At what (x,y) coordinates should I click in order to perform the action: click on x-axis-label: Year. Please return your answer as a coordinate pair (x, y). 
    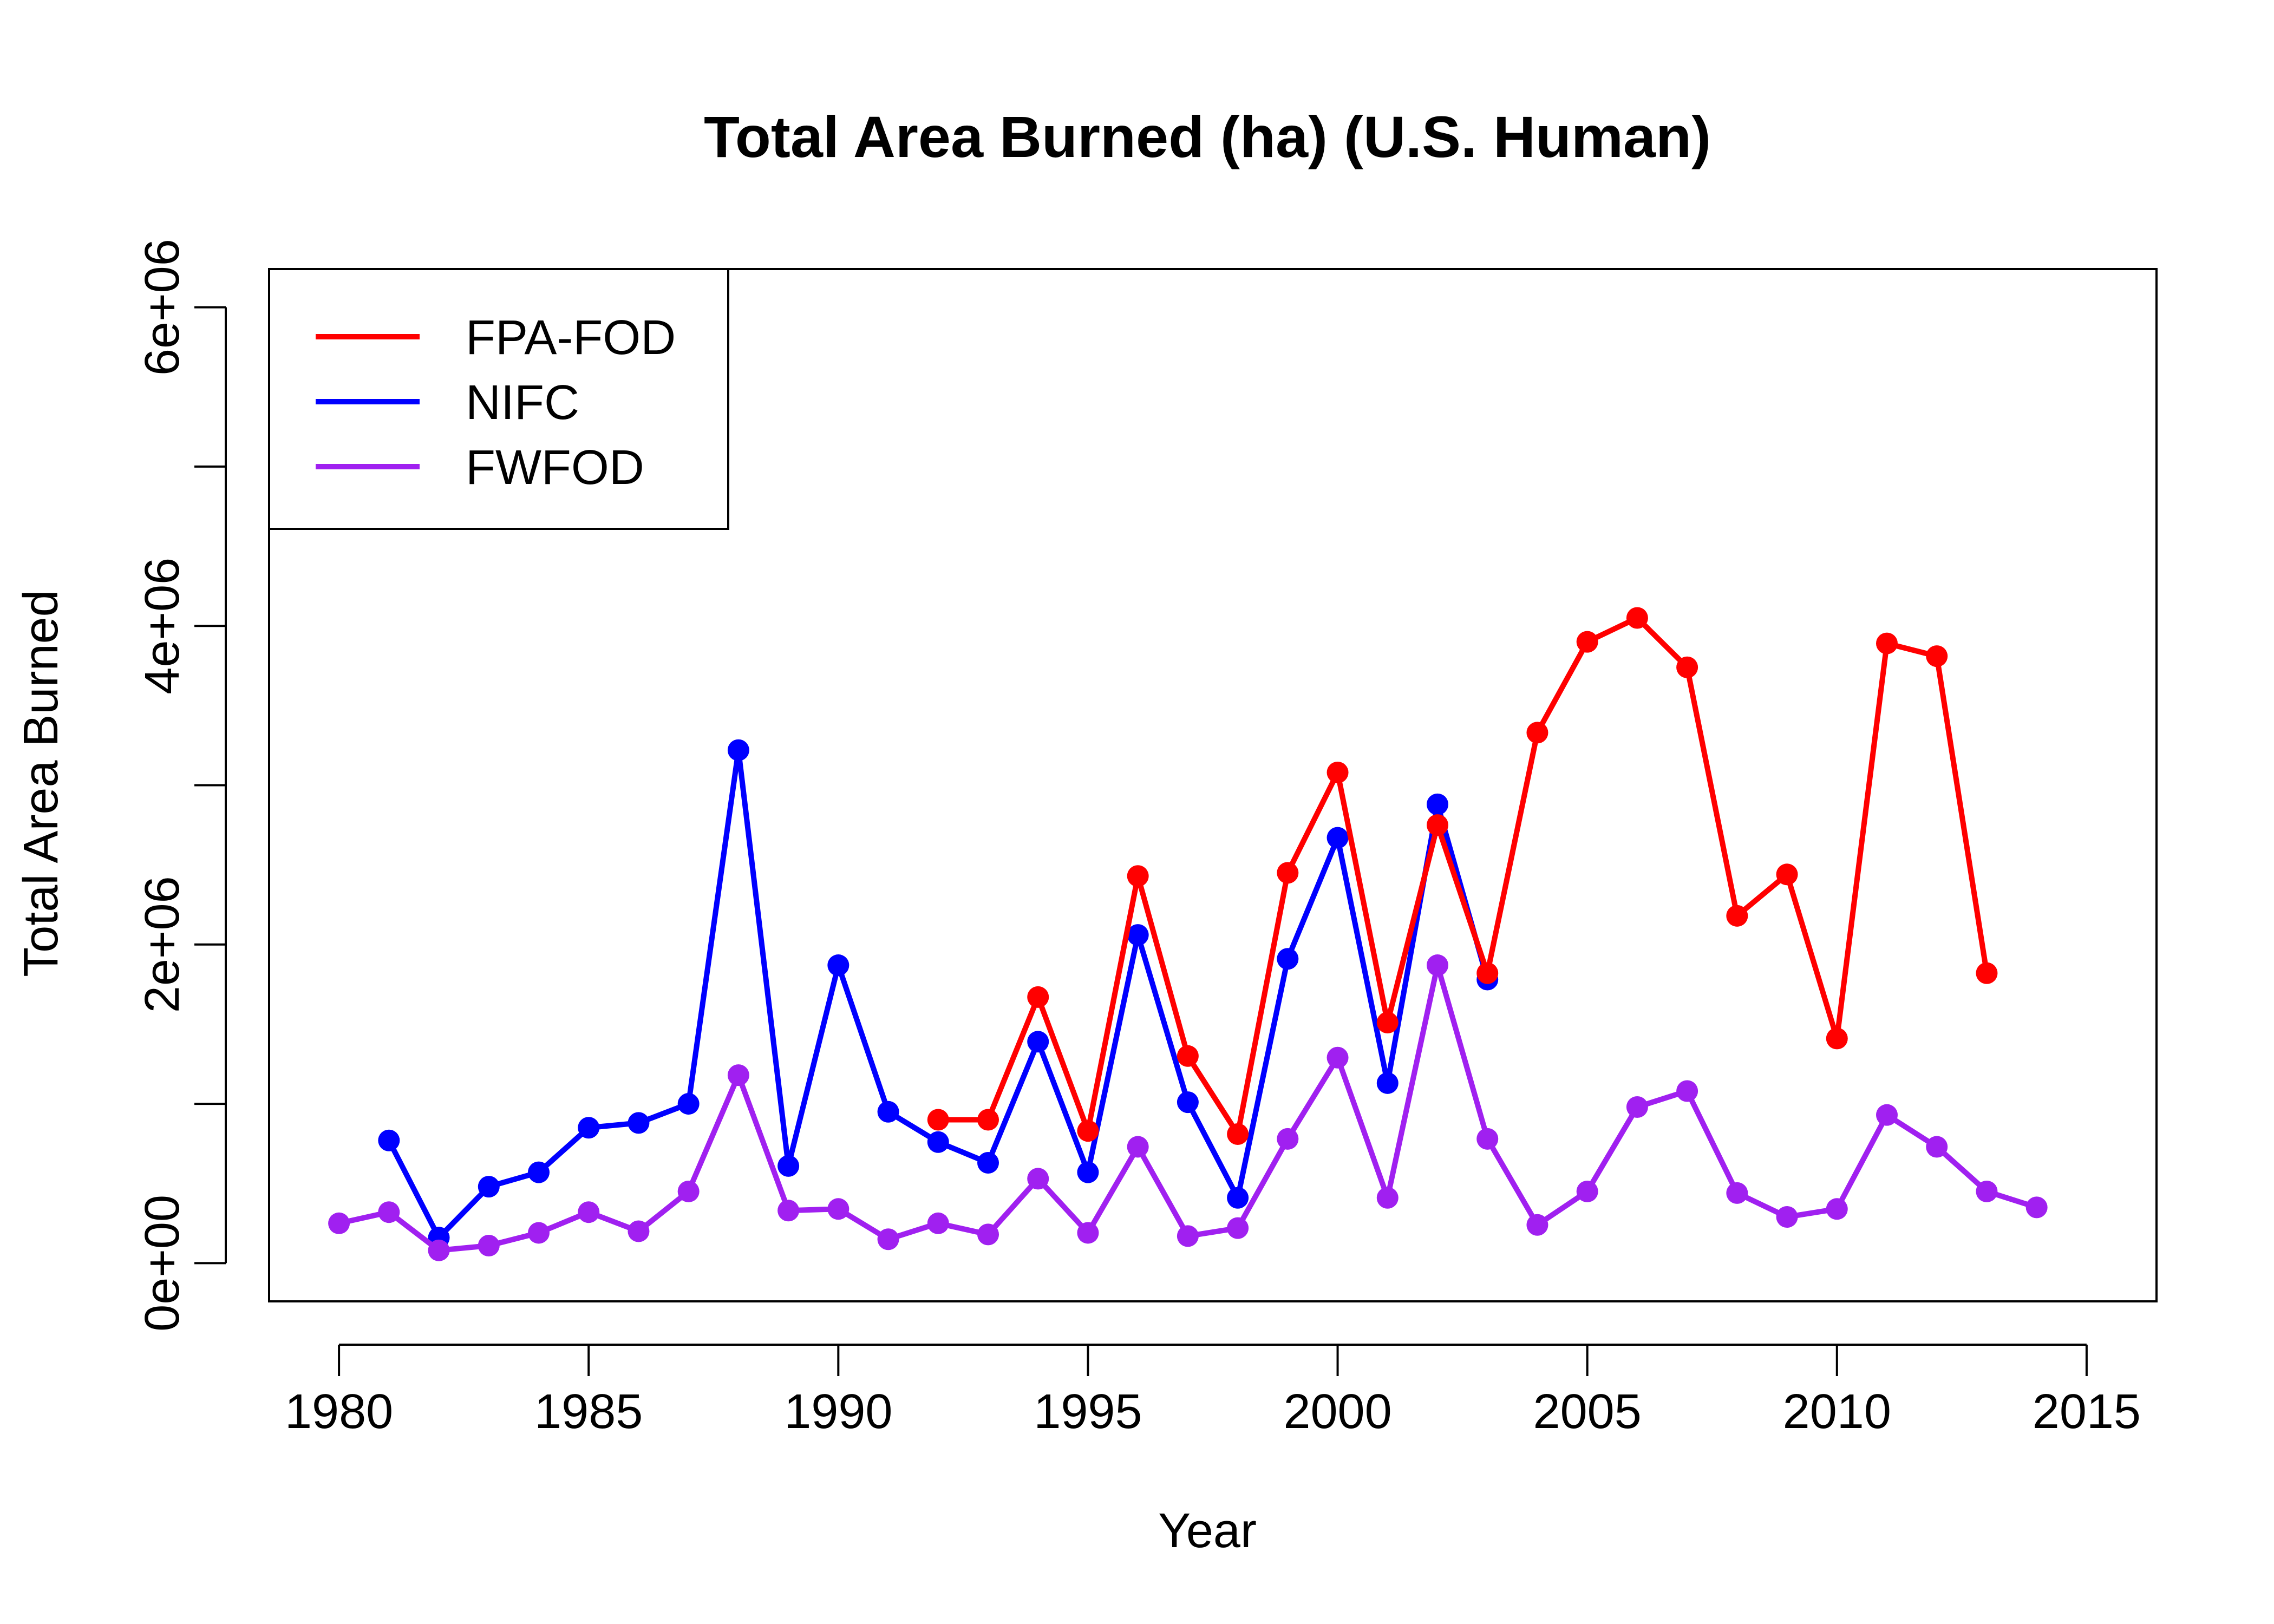
    Looking at the image, I should click on (1208, 1531).